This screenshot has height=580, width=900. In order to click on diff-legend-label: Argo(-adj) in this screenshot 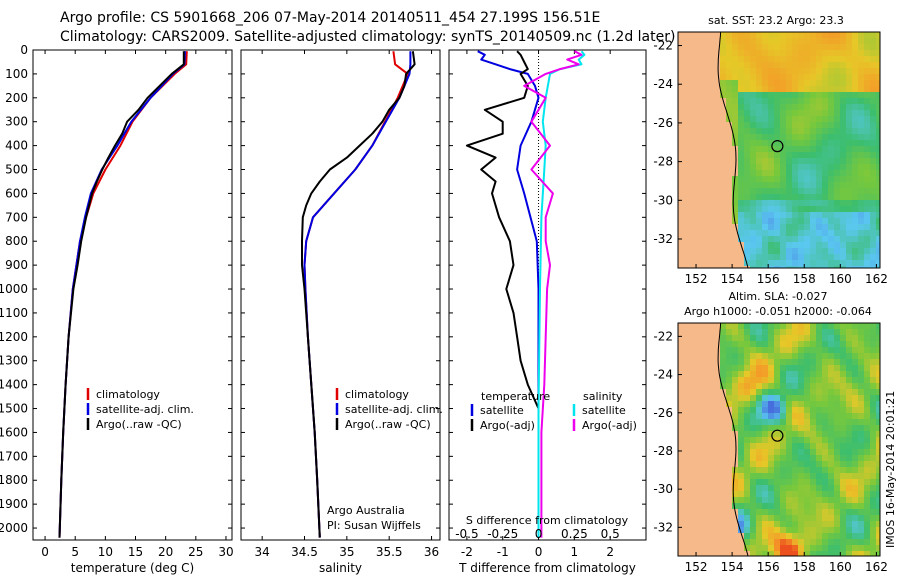, I will do `click(609, 425)`.